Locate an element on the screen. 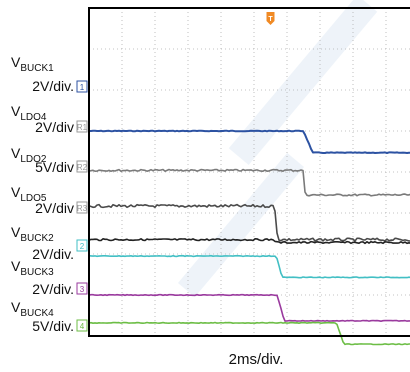  channel-marker-box-r2 is located at coordinates (82, 166).